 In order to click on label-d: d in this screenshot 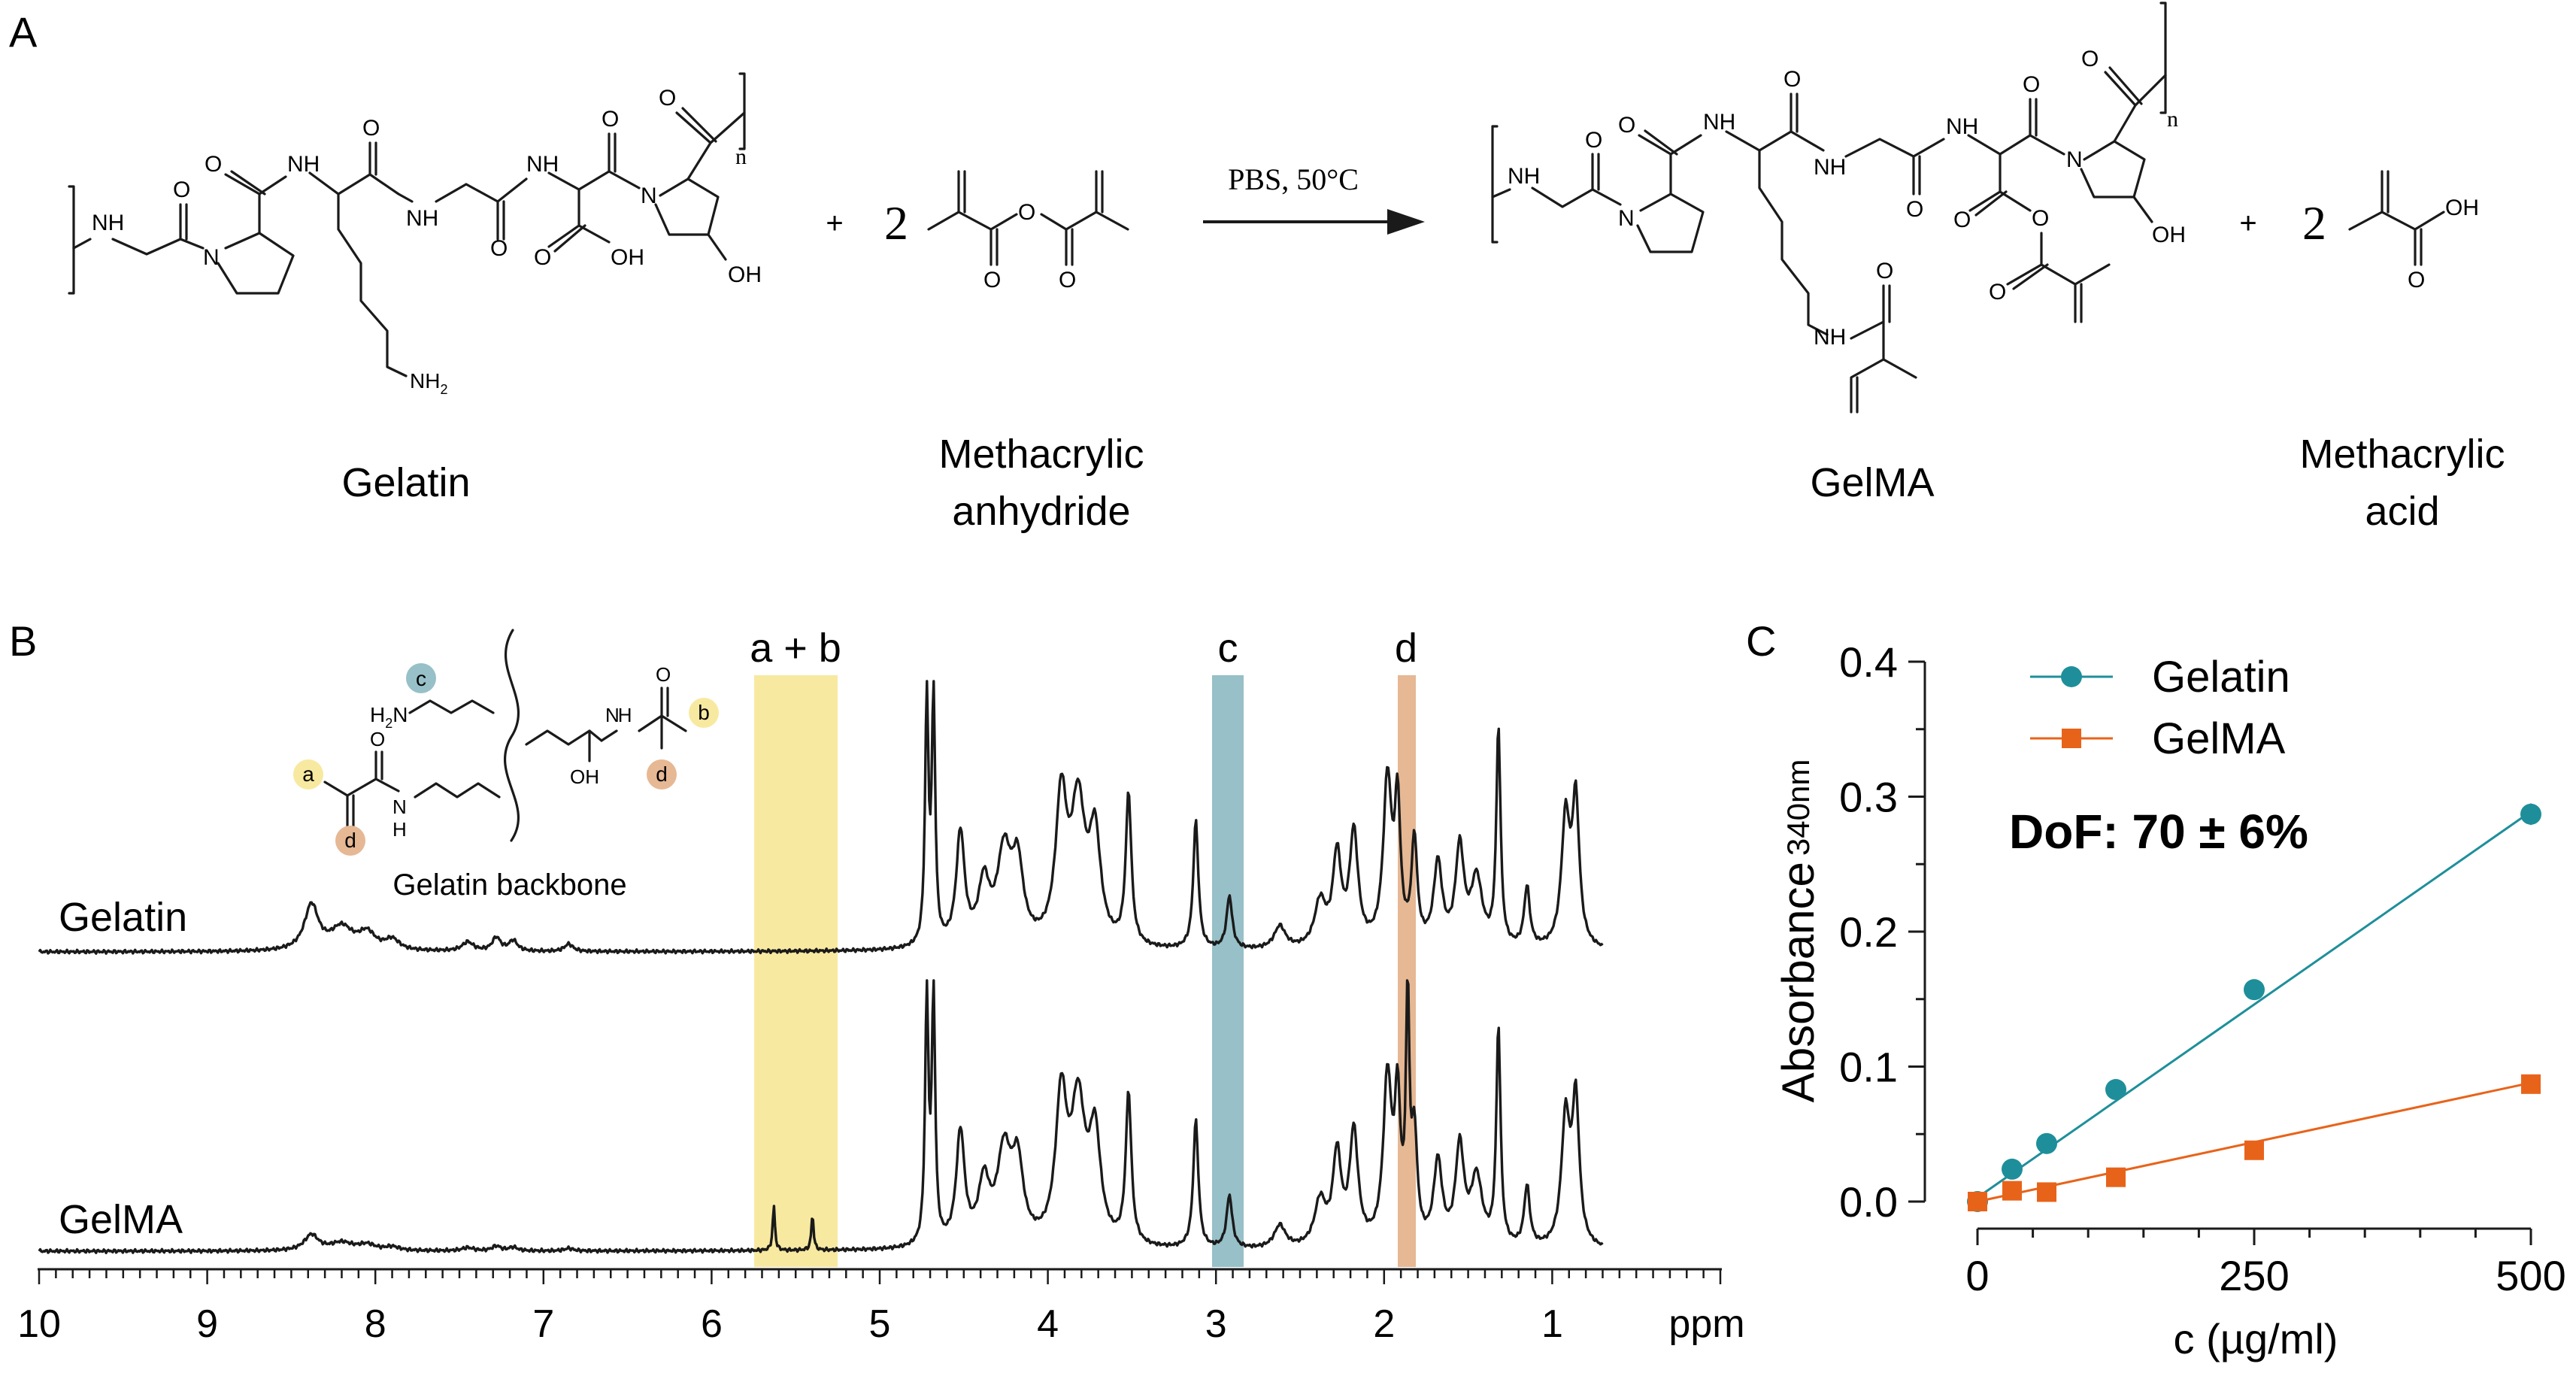, I will do `click(350, 840)`.